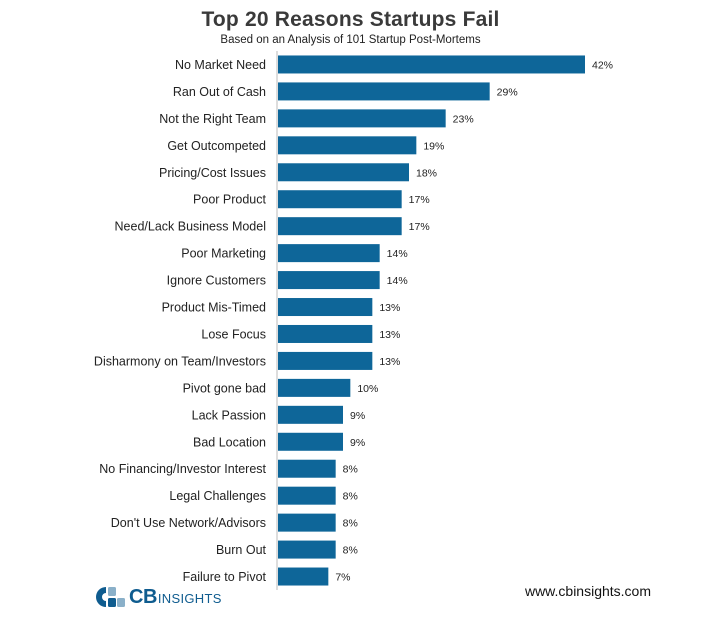 The width and height of the screenshot is (701, 627). What do you see at coordinates (216, 146) in the screenshot?
I see `category-label: Get Outcompeted` at bounding box center [216, 146].